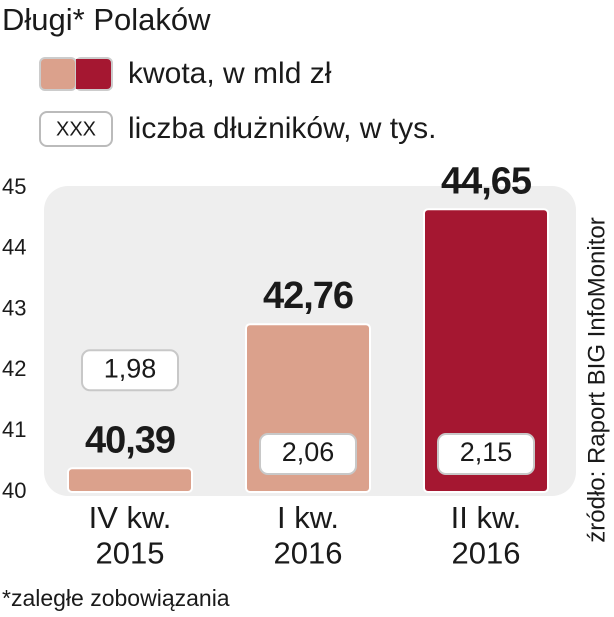 The width and height of the screenshot is (614, 617). I want to click on legend-box-text: XXX, so click(76, 129).